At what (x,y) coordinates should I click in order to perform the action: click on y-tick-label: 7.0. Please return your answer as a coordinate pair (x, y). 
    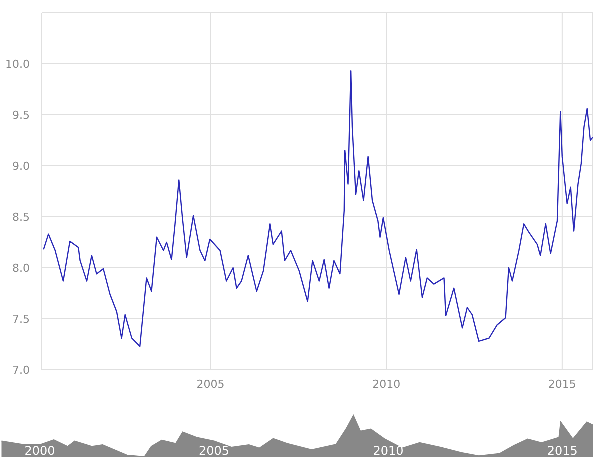
    Looking at the image, I should click on (21, 370).